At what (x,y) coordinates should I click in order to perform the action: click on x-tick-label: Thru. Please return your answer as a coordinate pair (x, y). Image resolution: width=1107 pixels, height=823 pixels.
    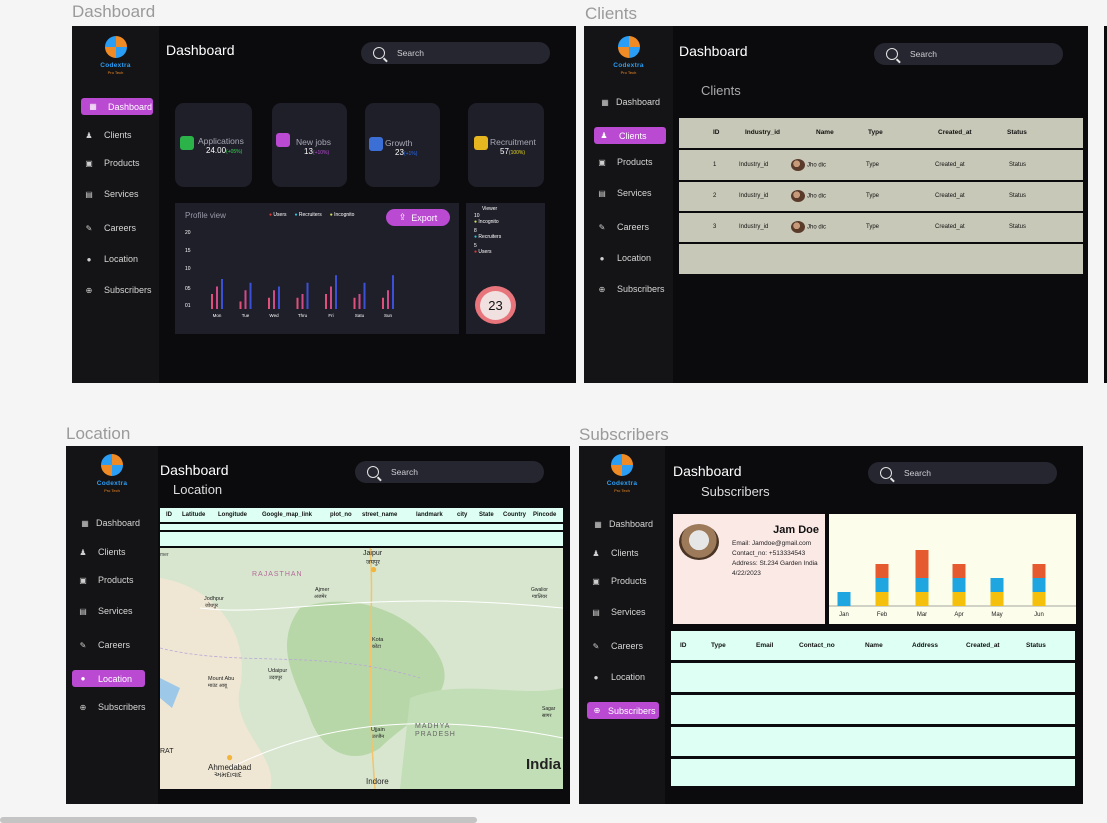
    Looking at the image, I should click on (303, 315).